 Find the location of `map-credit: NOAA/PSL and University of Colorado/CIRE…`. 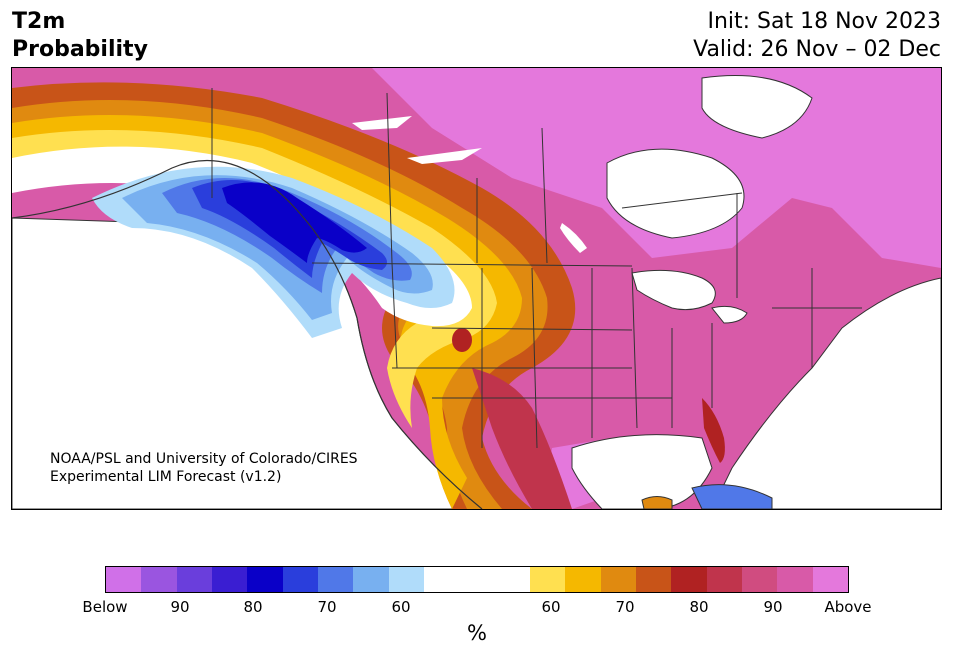

map-credit: NOAA/PSL and University of Colorado/CIRE… is located at coordinates (204, 468).